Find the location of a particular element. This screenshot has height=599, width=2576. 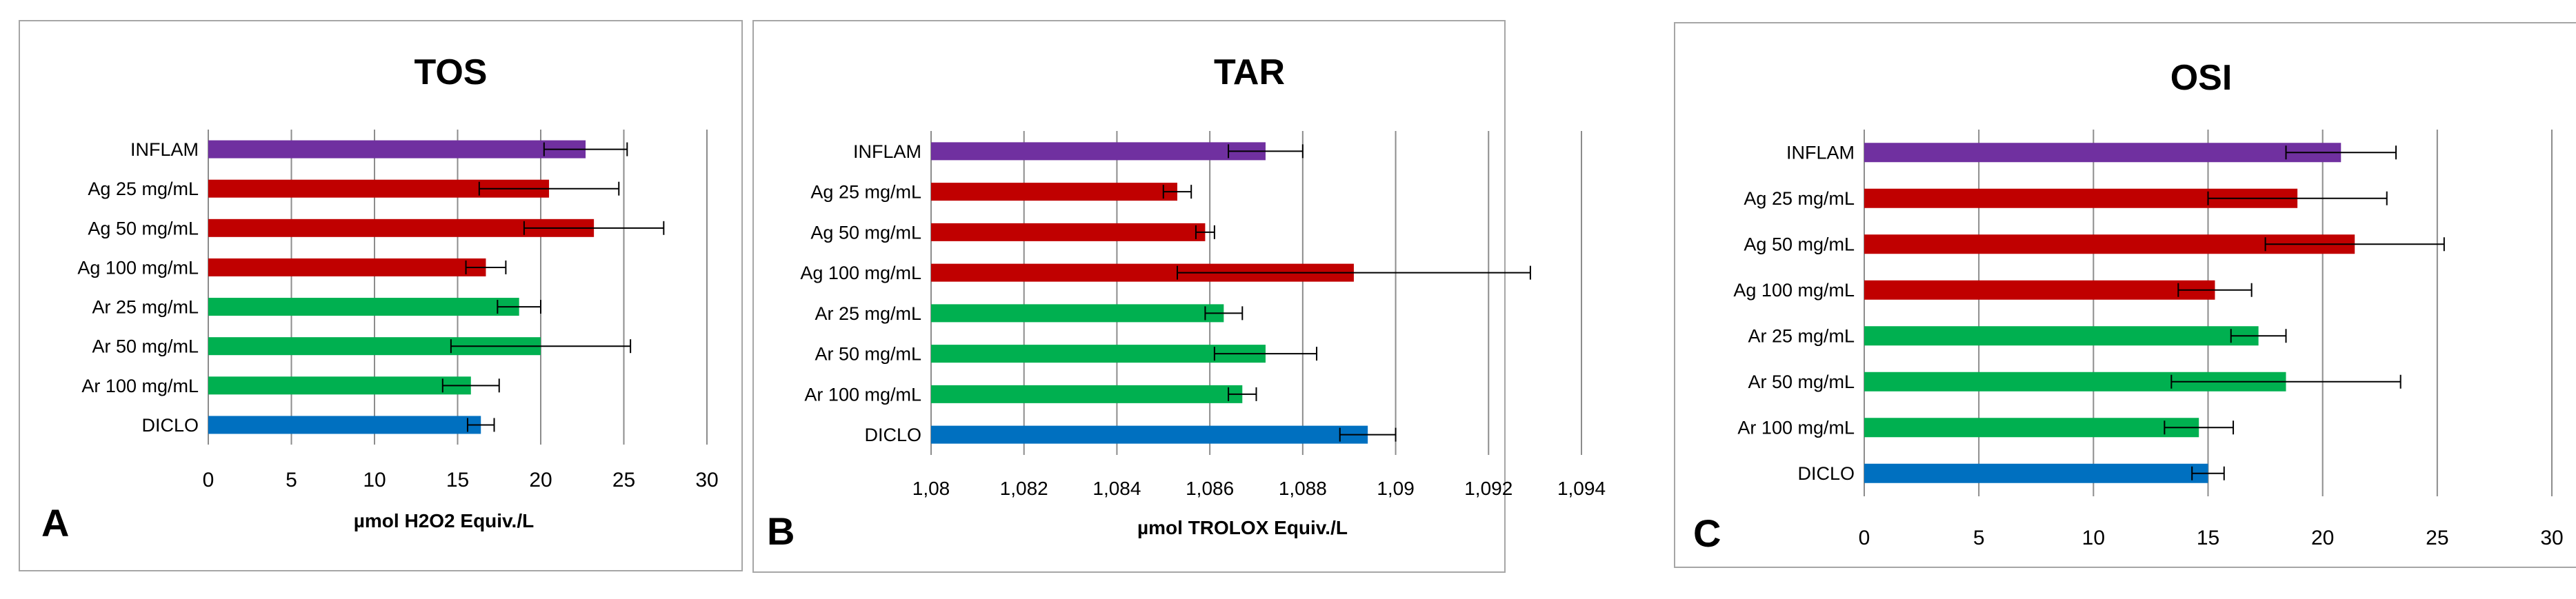

chart-title: OSI is located at coordinates (2201, 78).